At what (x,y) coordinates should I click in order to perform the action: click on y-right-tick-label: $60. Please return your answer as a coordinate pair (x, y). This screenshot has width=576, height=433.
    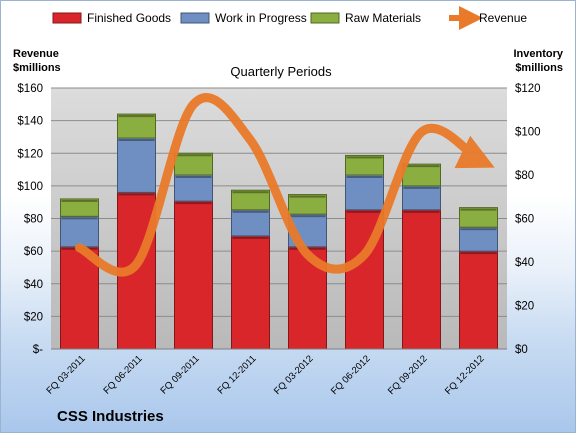
    Looking at the image, I should click on (524, 220).